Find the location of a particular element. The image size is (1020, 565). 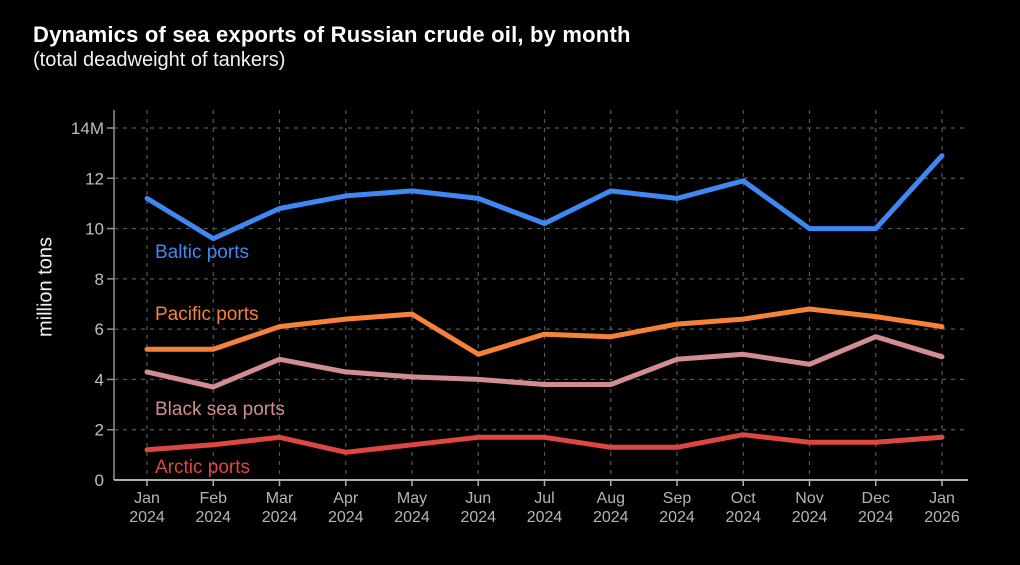

x-tick-label: May 2024 is located at coordinates (412, 508).